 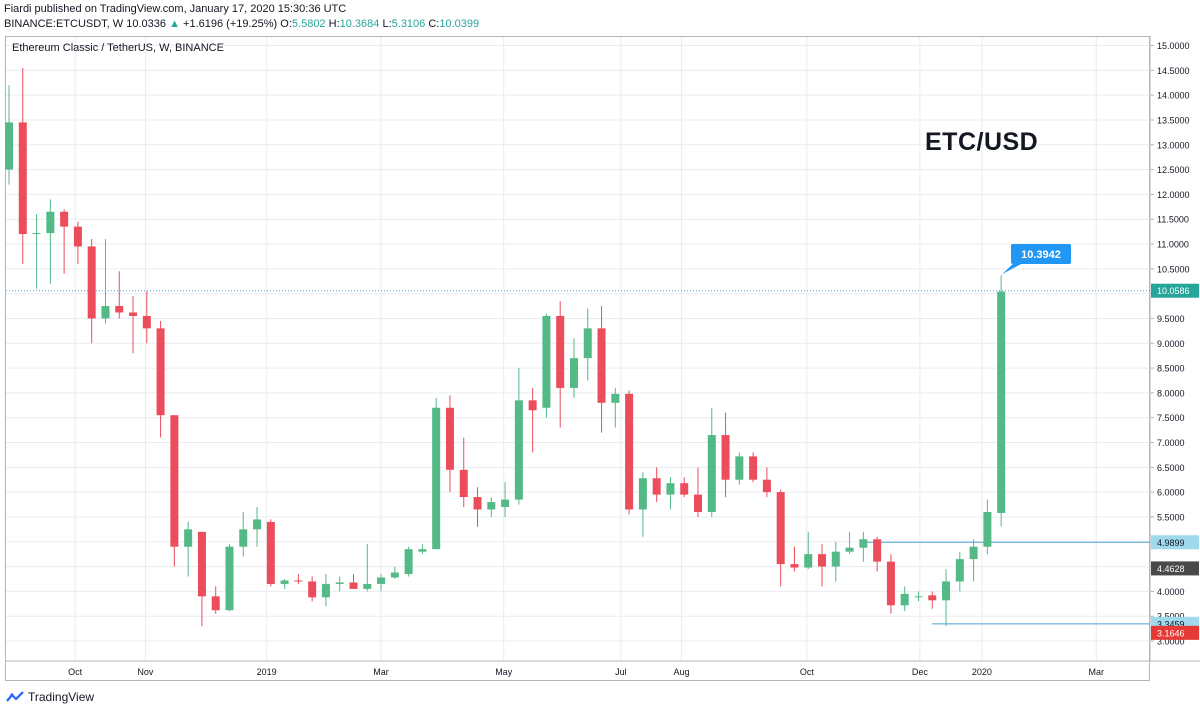 I want to click on y-tick-label: 12.0000, so click(x=1173, y=195).